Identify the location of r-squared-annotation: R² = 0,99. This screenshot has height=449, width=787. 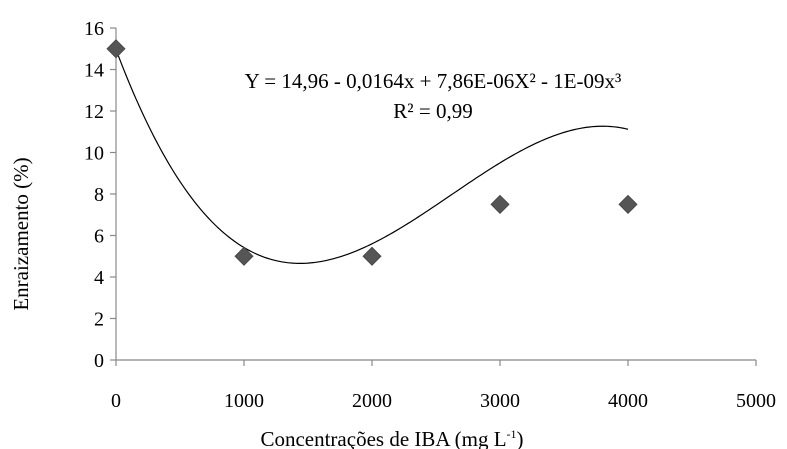
(432, 111).